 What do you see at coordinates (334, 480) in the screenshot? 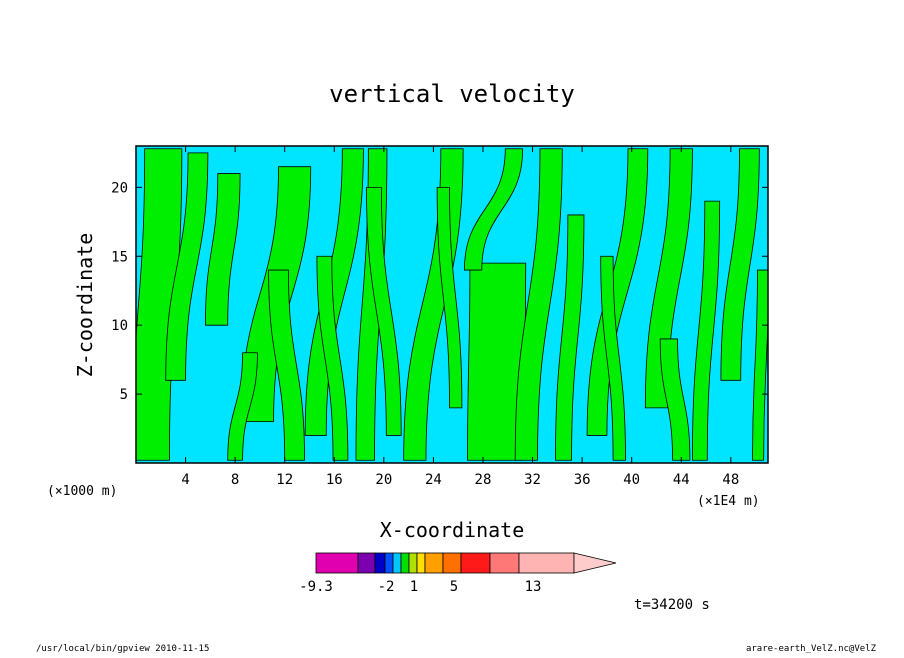
I see `x-tick-label: 16` at bounding box center [334, 480].